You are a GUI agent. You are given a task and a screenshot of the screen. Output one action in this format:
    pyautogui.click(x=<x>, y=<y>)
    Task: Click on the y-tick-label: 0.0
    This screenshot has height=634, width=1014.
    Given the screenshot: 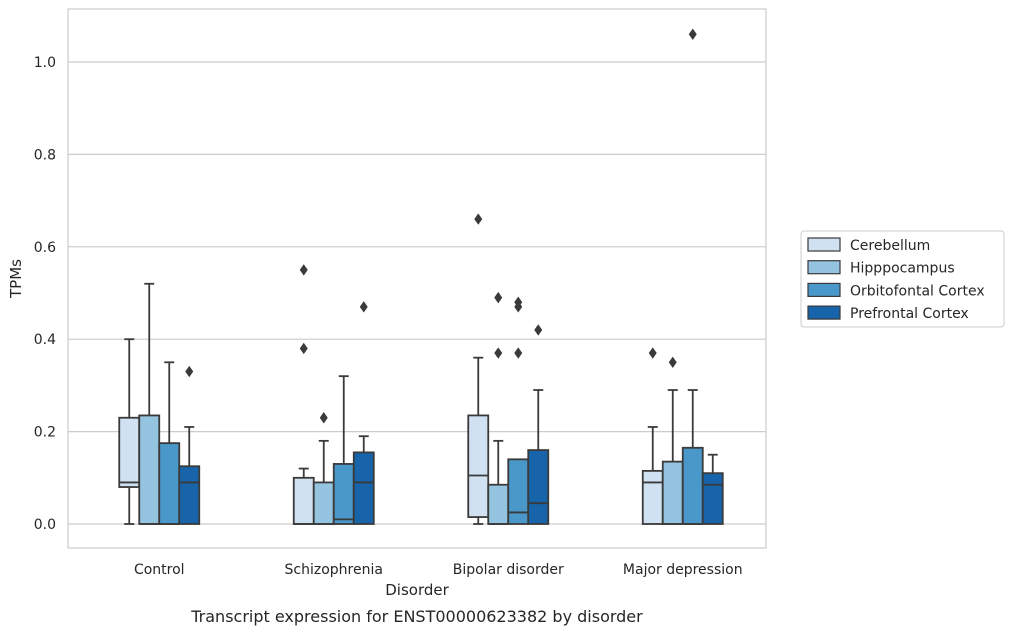 What is the action you would take?
    pyautogui.click(x=45, y=525)
    